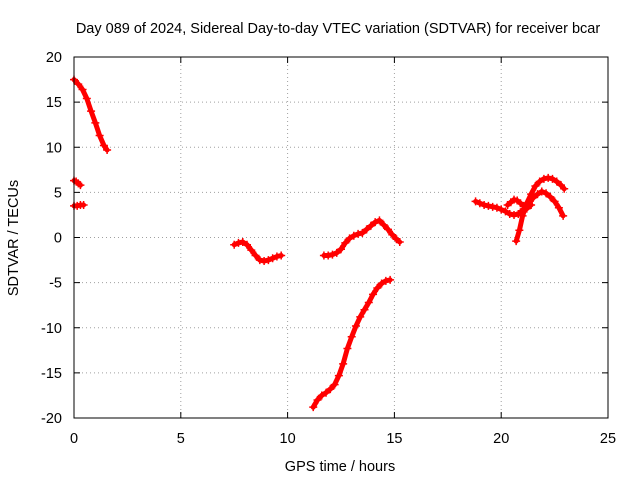  I want to click on y-tick-label: -20, so click(51, 419).